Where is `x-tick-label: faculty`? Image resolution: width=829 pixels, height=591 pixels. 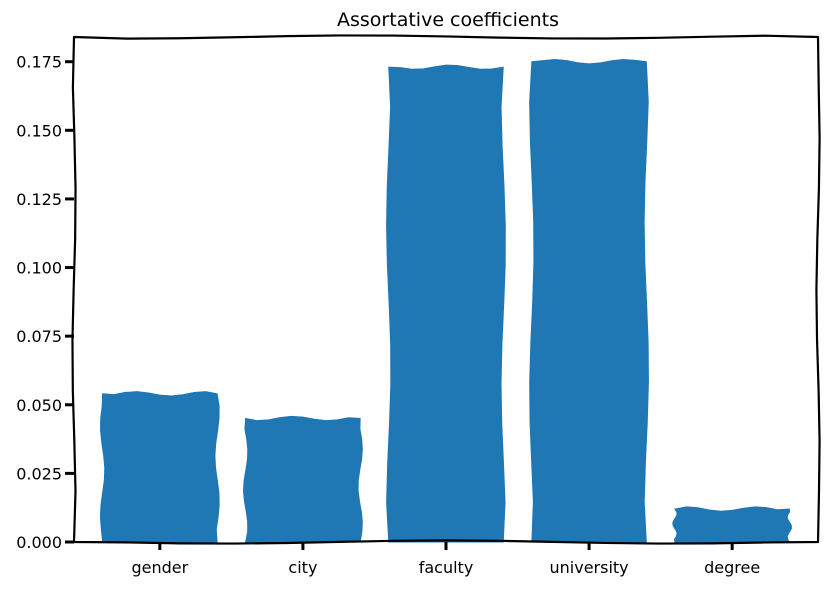
x-tick-label: faculty is located at coordinates (446, 567).